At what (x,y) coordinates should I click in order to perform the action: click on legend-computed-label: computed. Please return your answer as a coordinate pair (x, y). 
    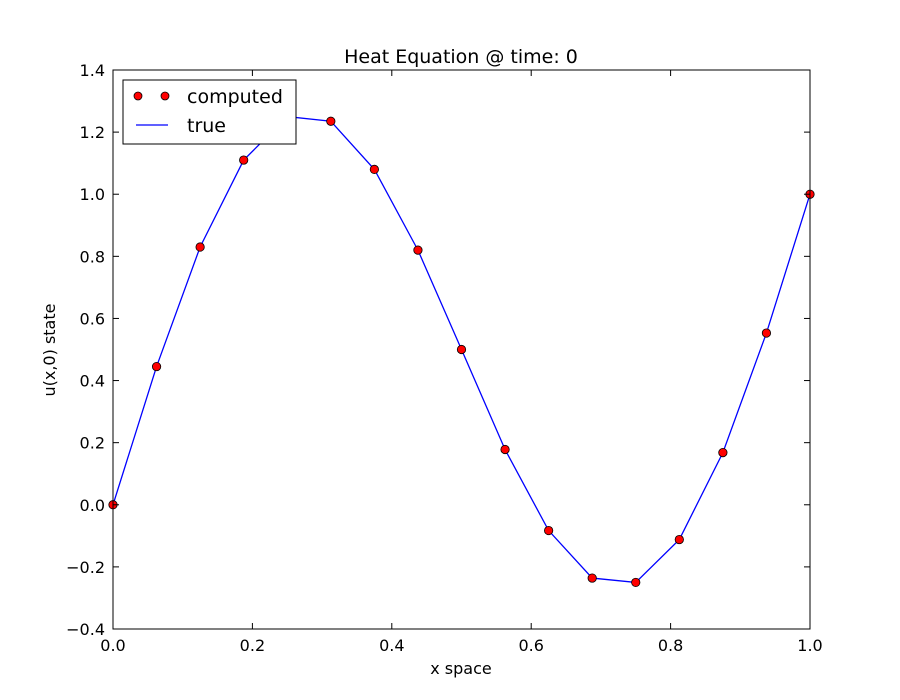
    Looking at the image, I should click on (235, 97).